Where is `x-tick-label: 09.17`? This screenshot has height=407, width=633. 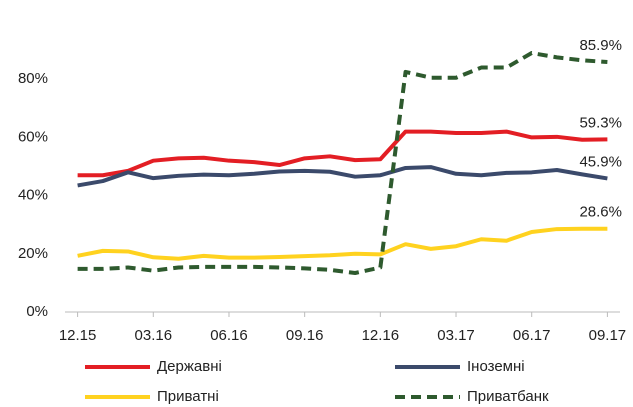 x-tick-label: 09.17 is located at coordinates (608, 335).